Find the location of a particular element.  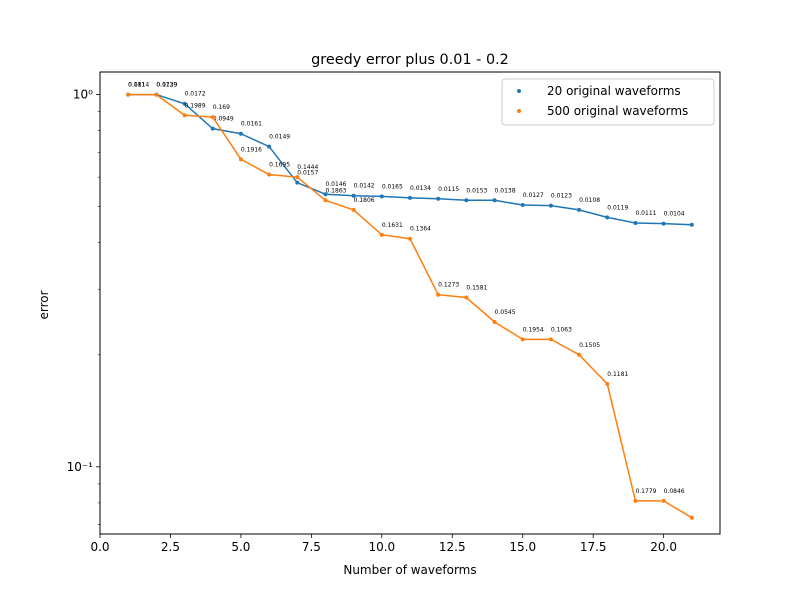

y-tick-label: 10⁻¹ is located at coordinates (80, 467).